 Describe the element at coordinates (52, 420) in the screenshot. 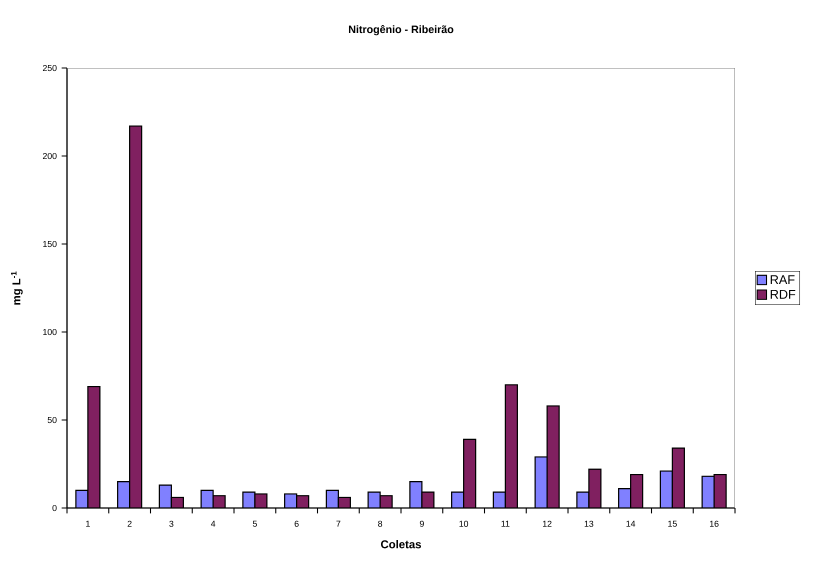

I see `y-tick-label: 50` at that location.